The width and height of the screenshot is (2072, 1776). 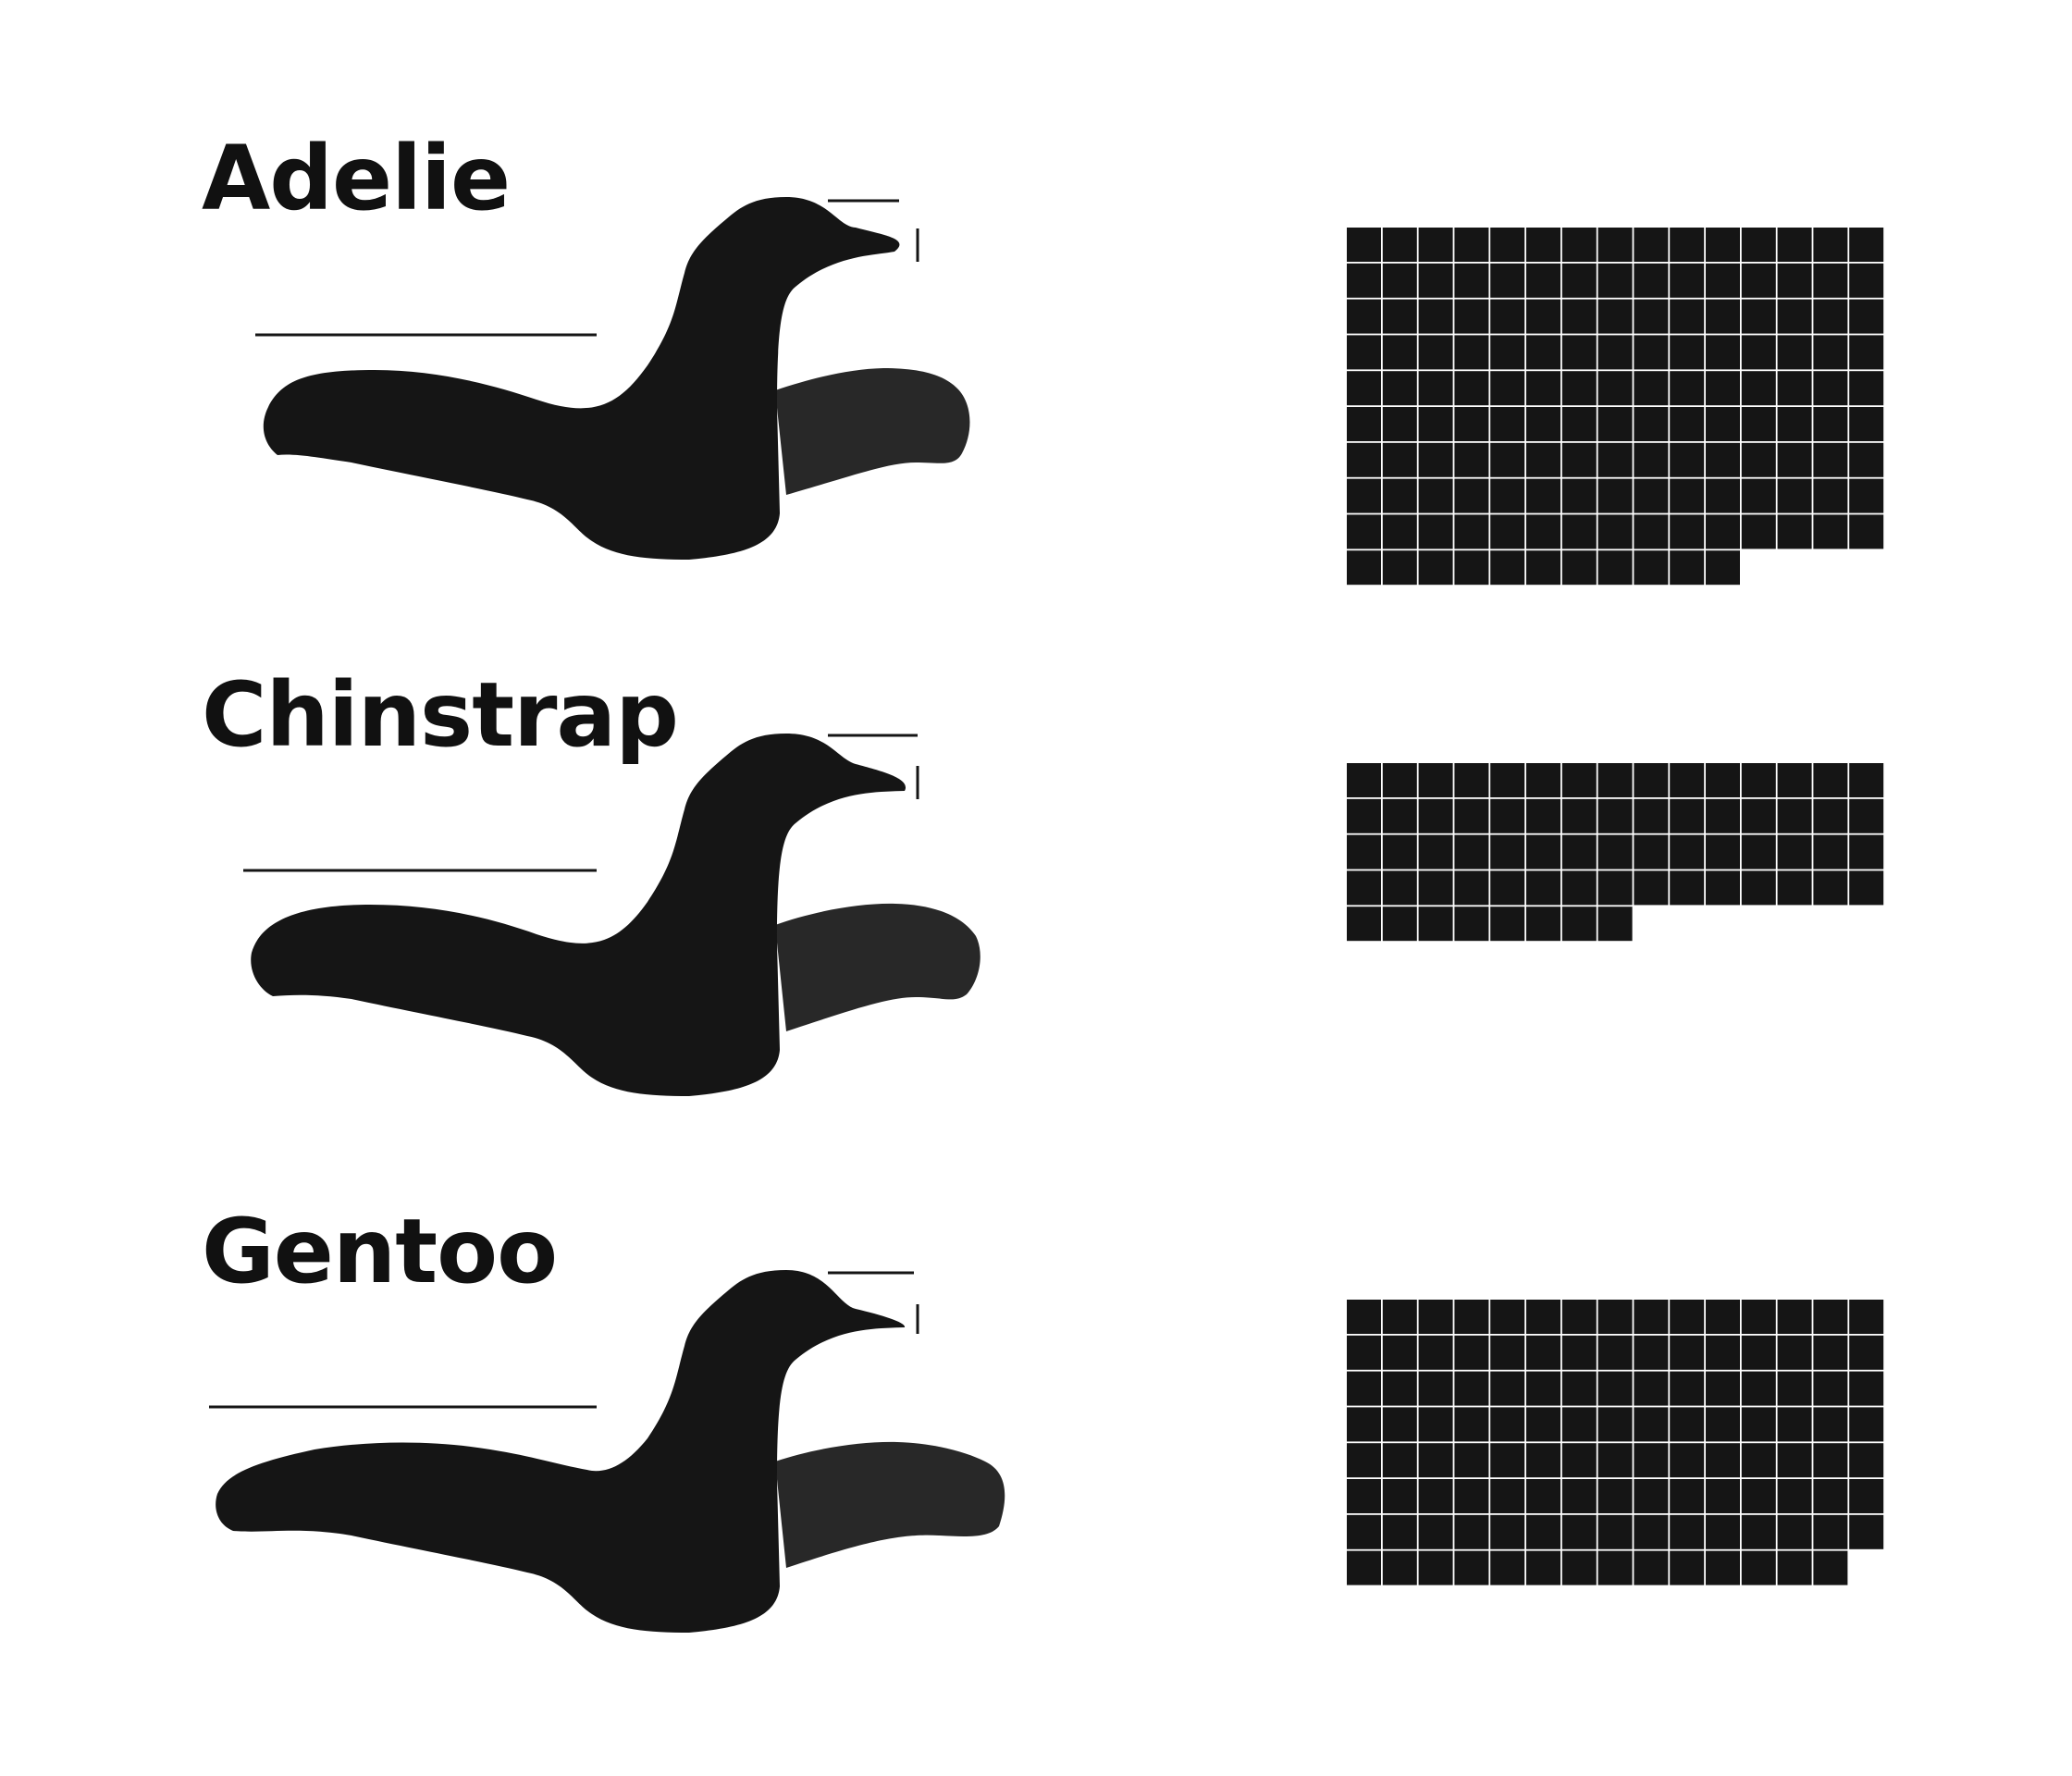 I want to click on species-label: Gentoo, so click(x=380, y=1252).